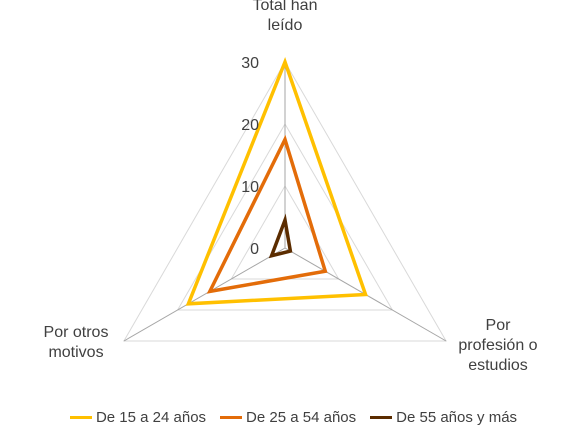 The height and width of the screenshot is (429, 587). I want to click on legend-label: De 55 años y más, so click(457, 417).